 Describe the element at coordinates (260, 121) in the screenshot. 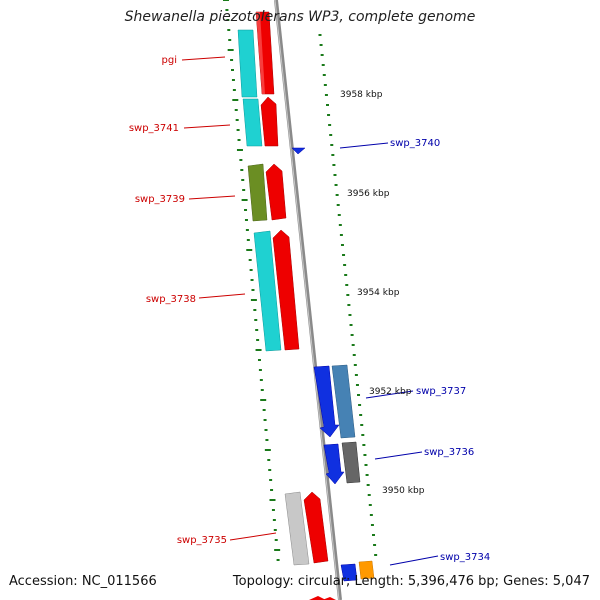

I see `gene-swp_3741-block` at that location.